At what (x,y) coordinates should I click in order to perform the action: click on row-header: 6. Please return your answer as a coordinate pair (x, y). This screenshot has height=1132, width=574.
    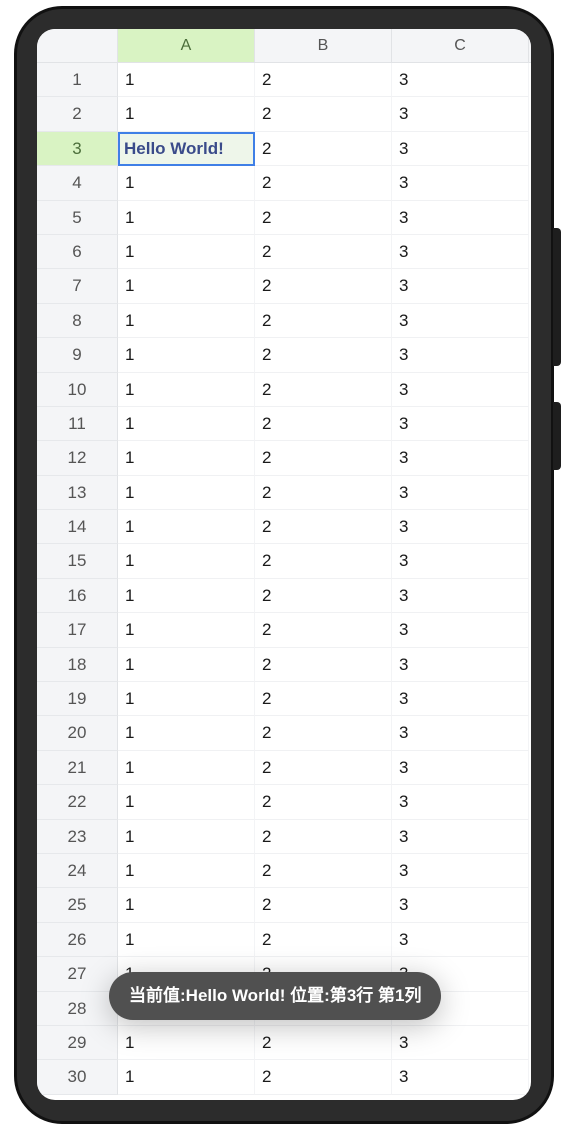
    Looking at the image, I should click on (77, 252).